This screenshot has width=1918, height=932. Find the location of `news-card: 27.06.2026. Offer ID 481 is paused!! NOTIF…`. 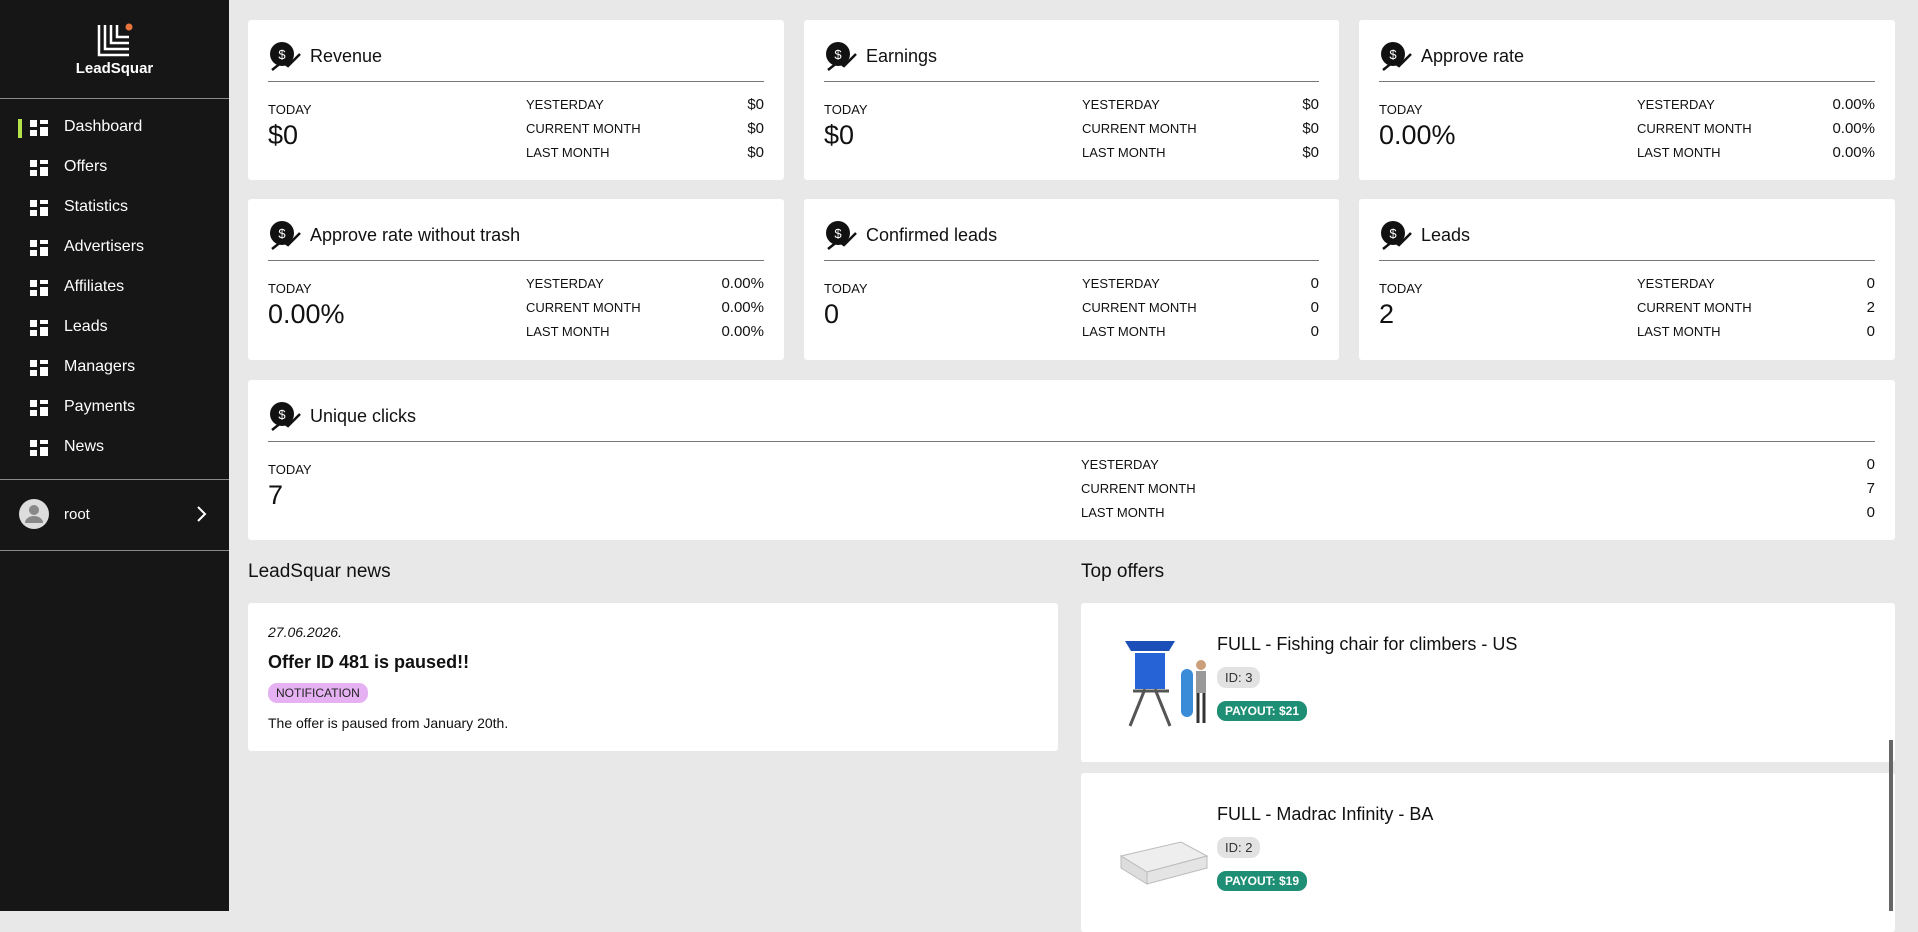

news-card: 27.06.2026. Offer ID 481 is paused!! NOTIF… is located at coordinates (653, 677).